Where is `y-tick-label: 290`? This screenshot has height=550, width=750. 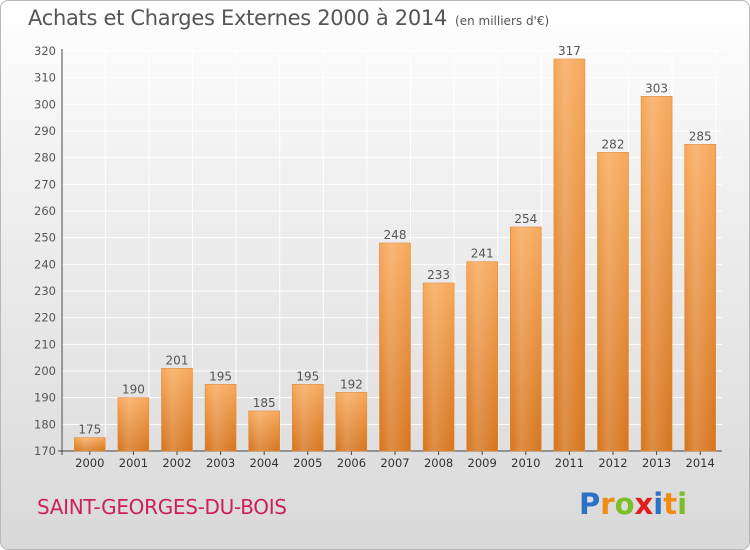
y-tick-label: 290 is located at coordinates (45, 131).